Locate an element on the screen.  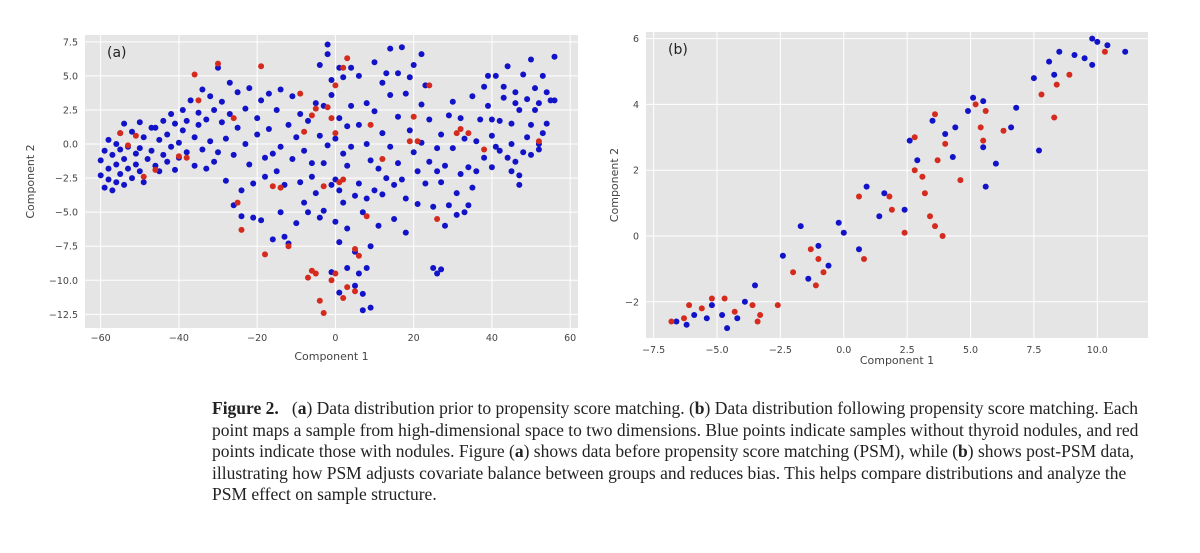
x-tick-label: 40 is located at coordinates (492, 338).